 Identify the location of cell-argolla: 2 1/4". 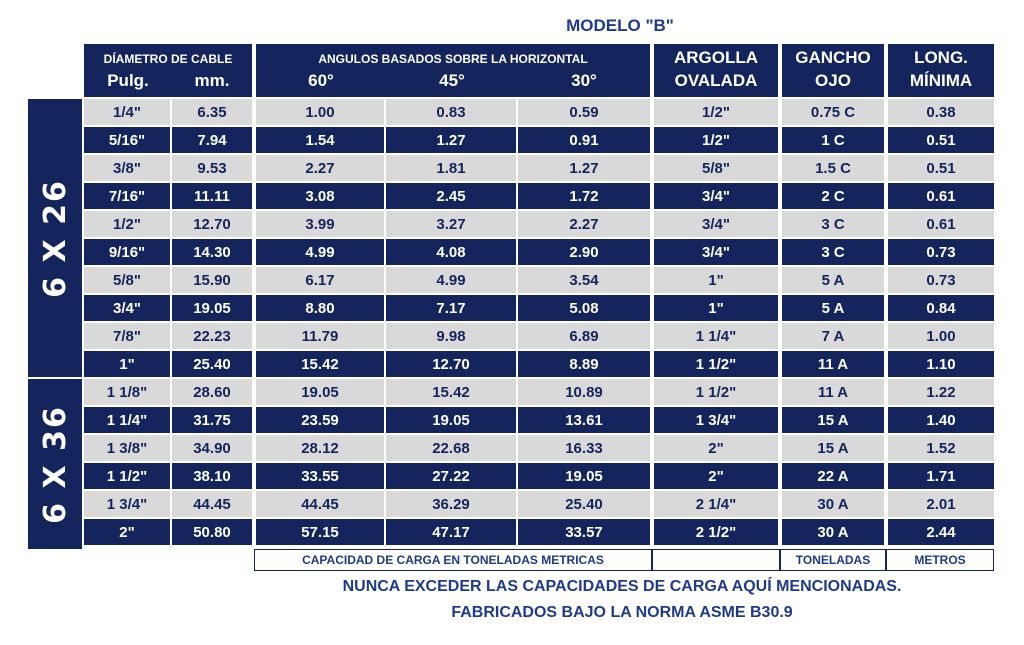
(716, 504).